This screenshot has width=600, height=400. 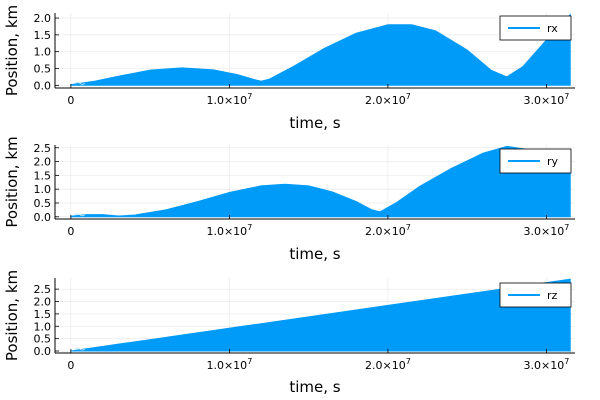 What do you see at coordinates (535, 295) in the screenshot?
I see `legend: rz` at bounding box center [535, 295].